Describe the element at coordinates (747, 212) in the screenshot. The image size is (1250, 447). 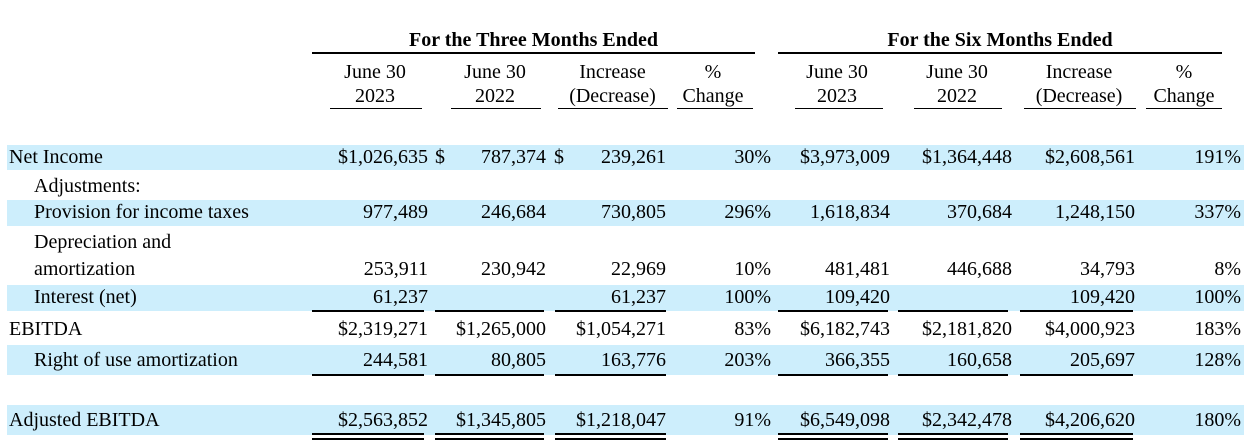
I see `table-cell: 296%` at that location.